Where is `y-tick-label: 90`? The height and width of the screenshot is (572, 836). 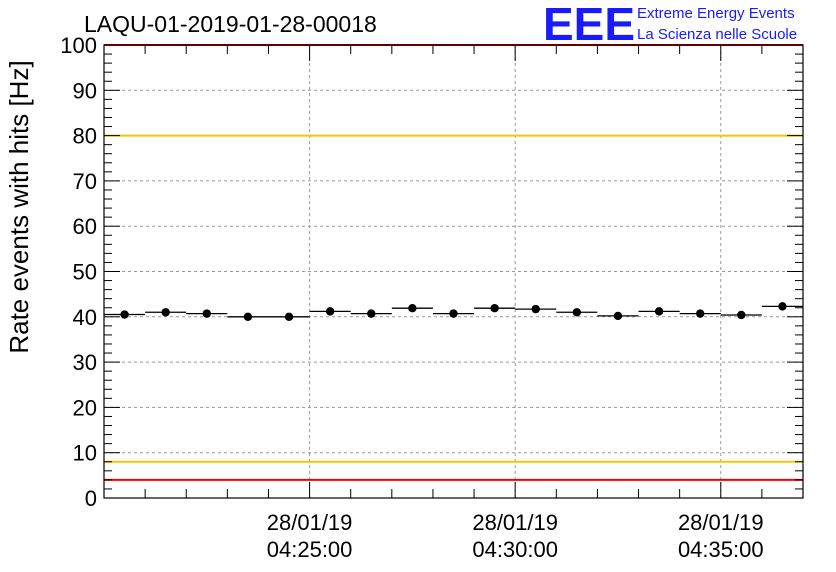
y-tick-label: 90 is located at coordinates (85, 90).